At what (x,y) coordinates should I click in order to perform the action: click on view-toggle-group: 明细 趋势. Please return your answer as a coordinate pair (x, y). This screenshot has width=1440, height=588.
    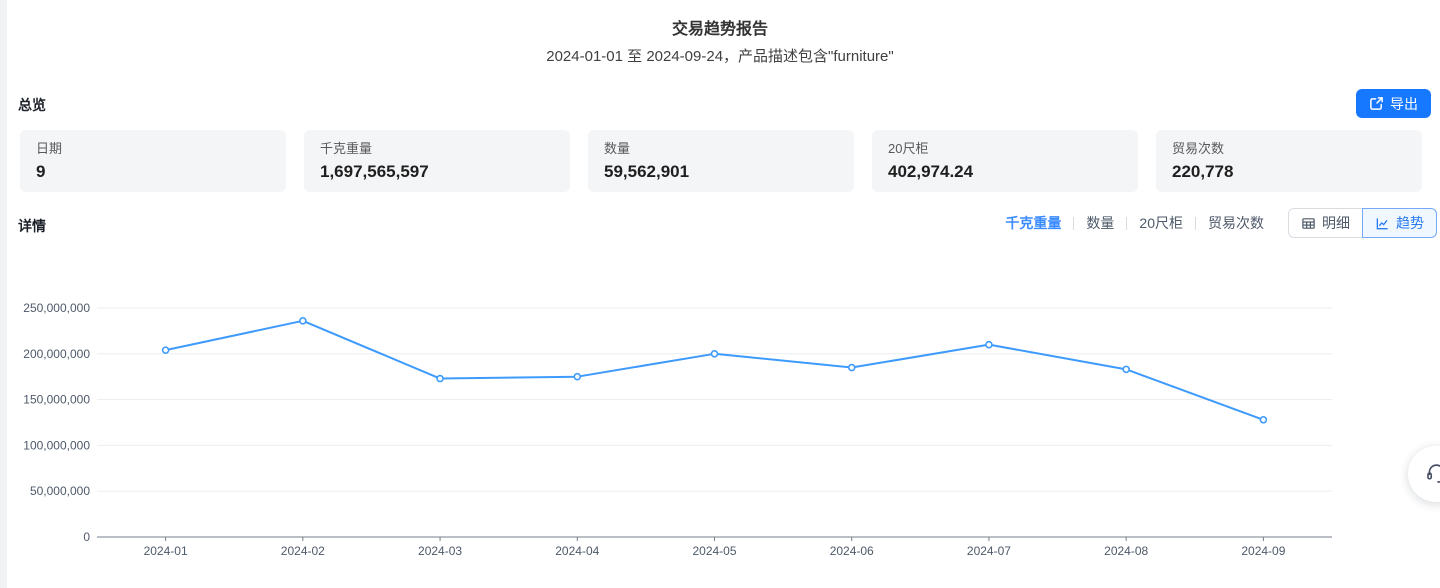
    Looking at the image, I should click on (1362, 223).